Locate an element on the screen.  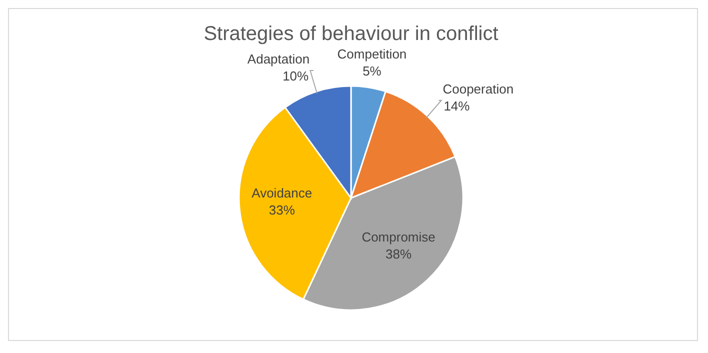
chart-title: Strategies of behaviour in conflict is located at coordinates (351, 34).